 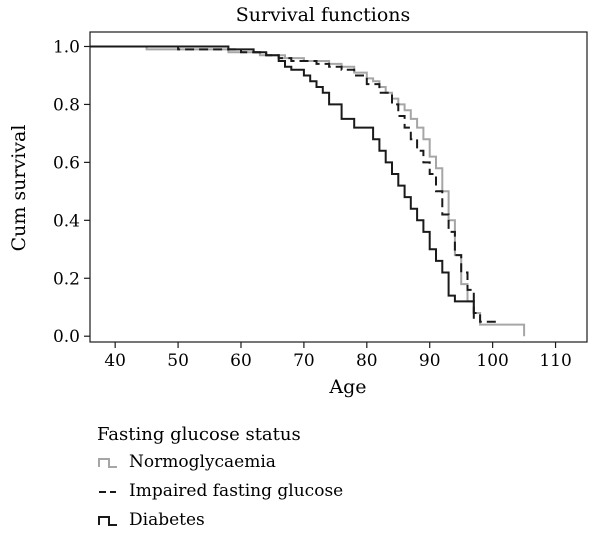 I want to click on legend-title: Fasting glucose status, so click(x=199, y=434).